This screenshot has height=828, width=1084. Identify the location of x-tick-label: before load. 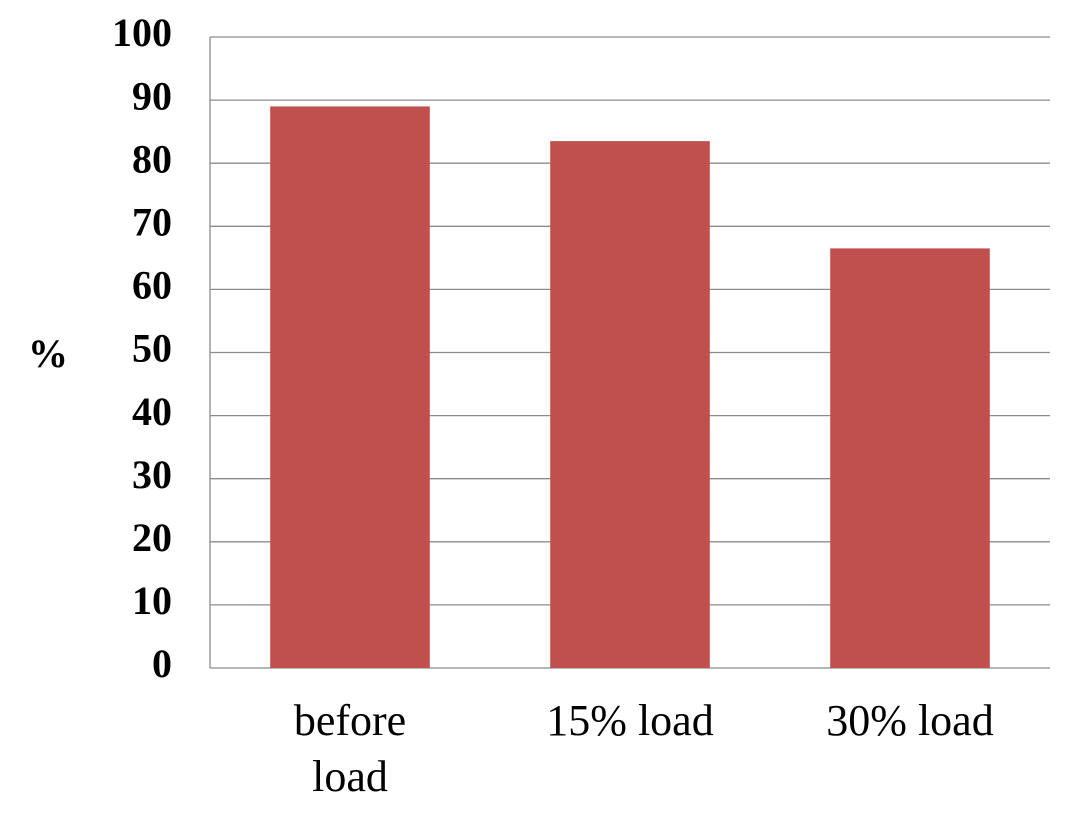
(350, 748).